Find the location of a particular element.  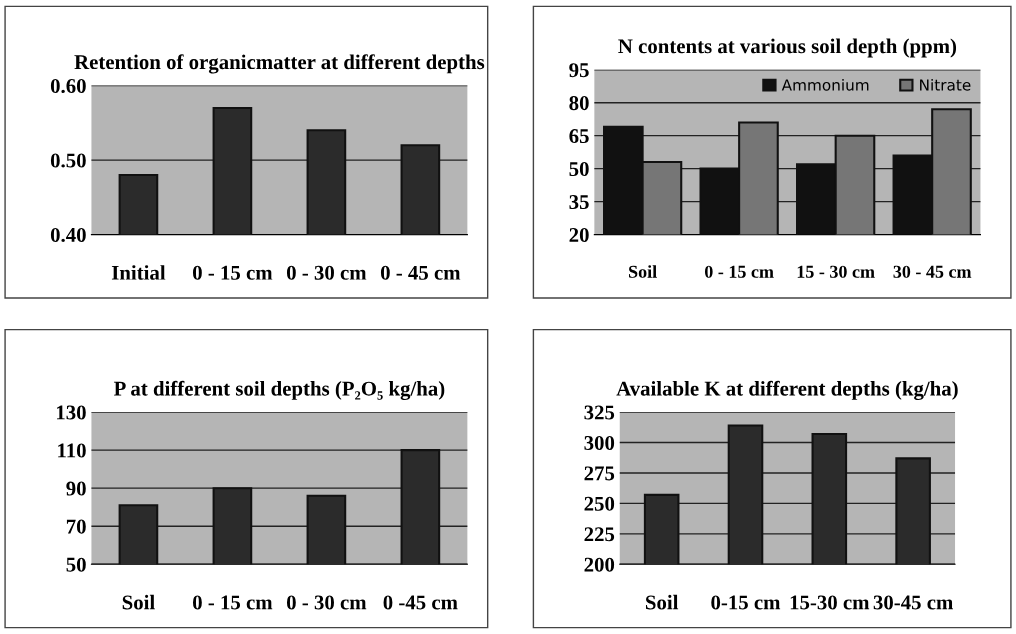

y-tick-label: 250 is located at coordinates (599, 503).